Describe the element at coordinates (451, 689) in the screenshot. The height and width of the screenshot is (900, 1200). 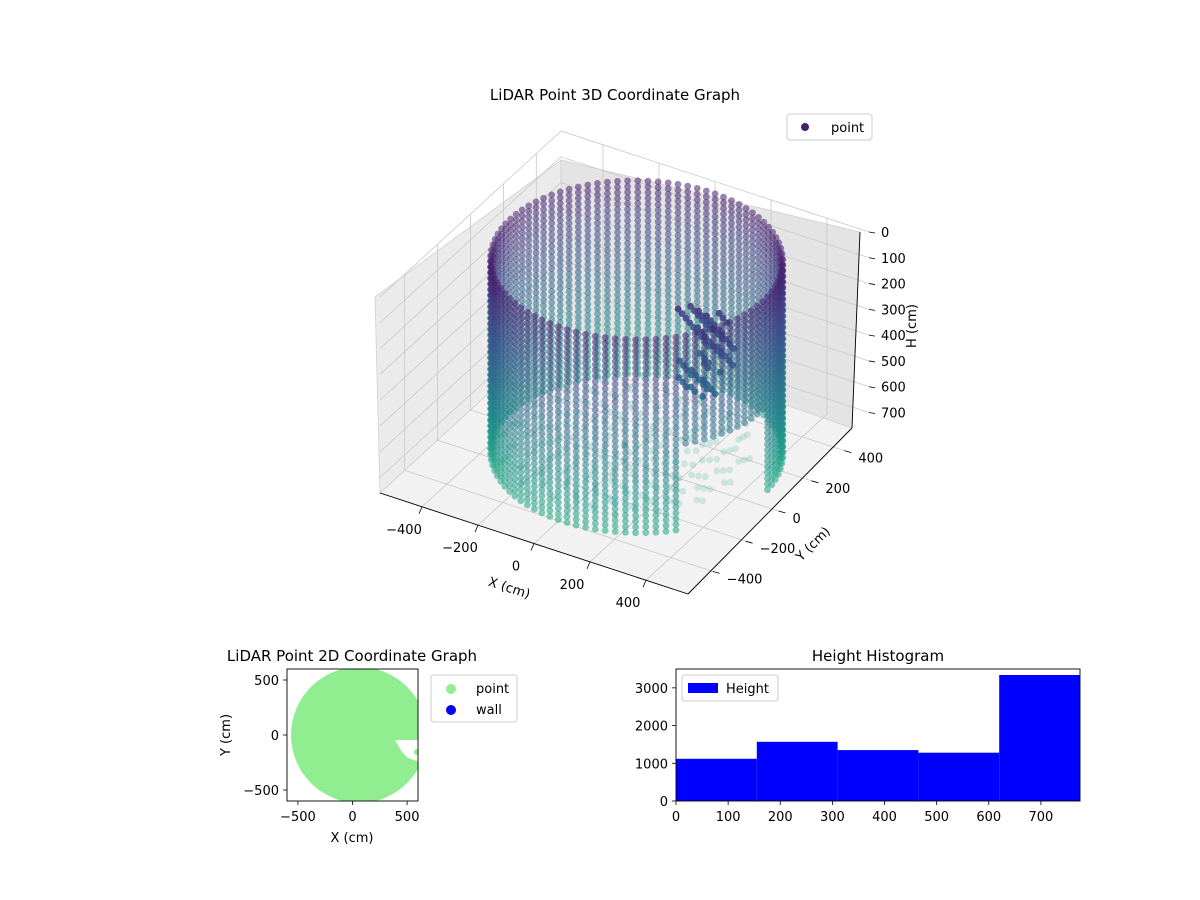
I see `legend-2d-point-marker` at that location.